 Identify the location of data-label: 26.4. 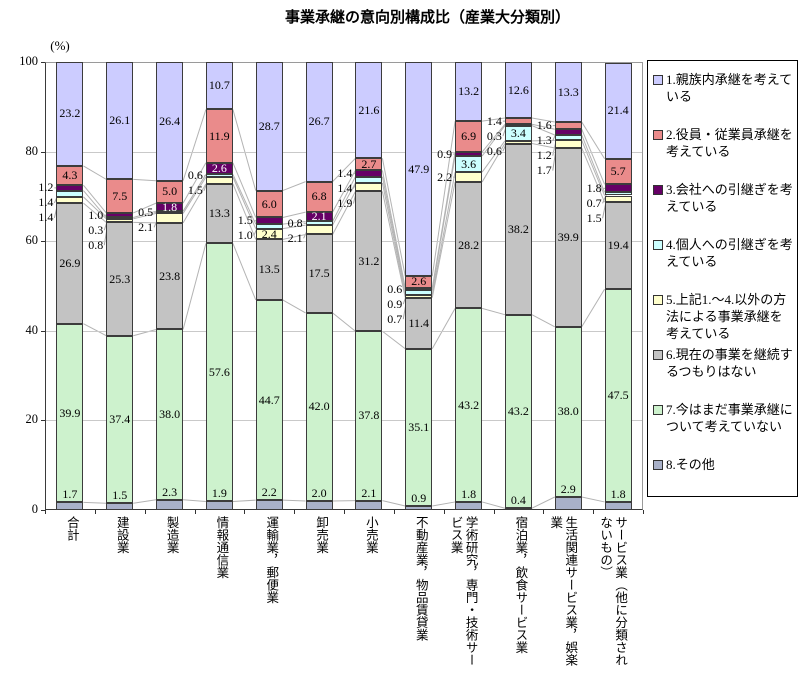
(170, 121).